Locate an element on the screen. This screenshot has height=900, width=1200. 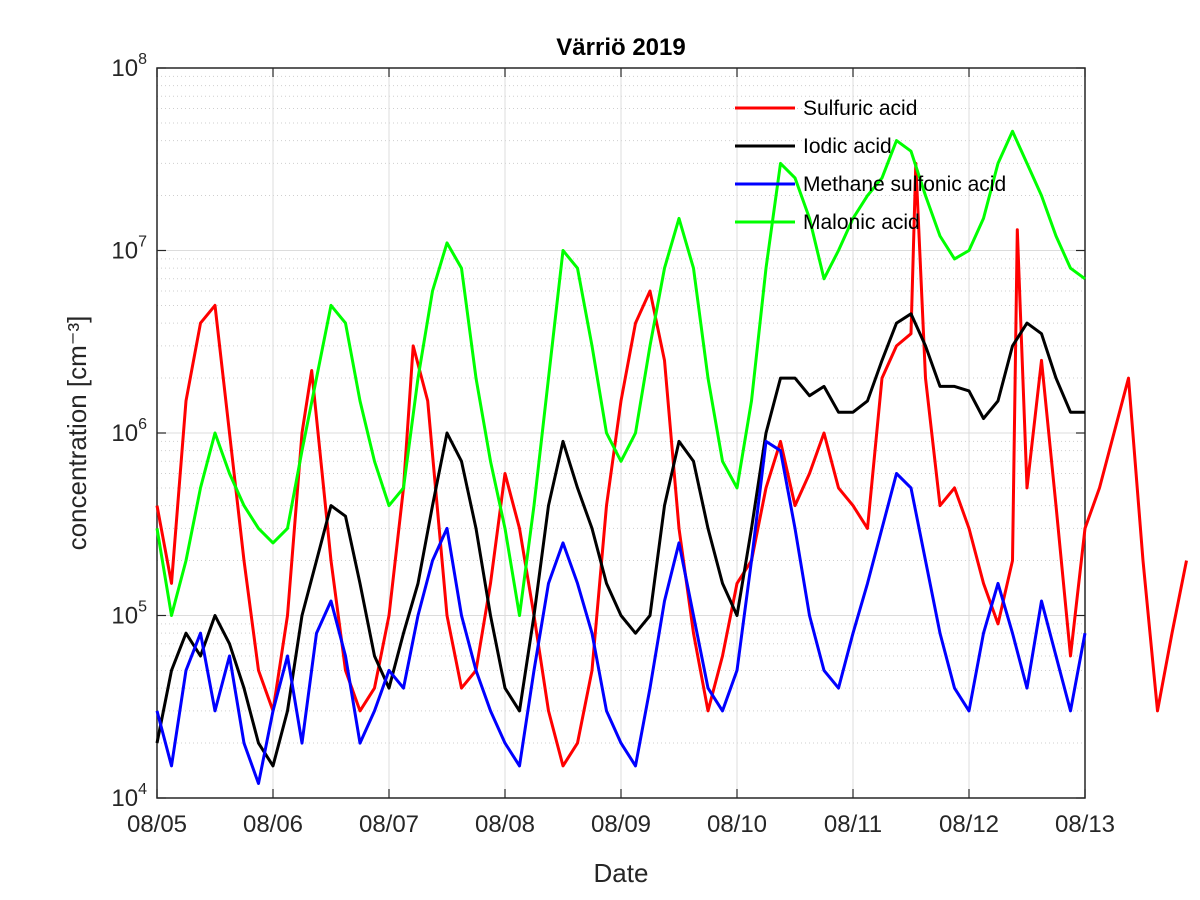
x-axis-label: Date is located at coordinates (621, 873).